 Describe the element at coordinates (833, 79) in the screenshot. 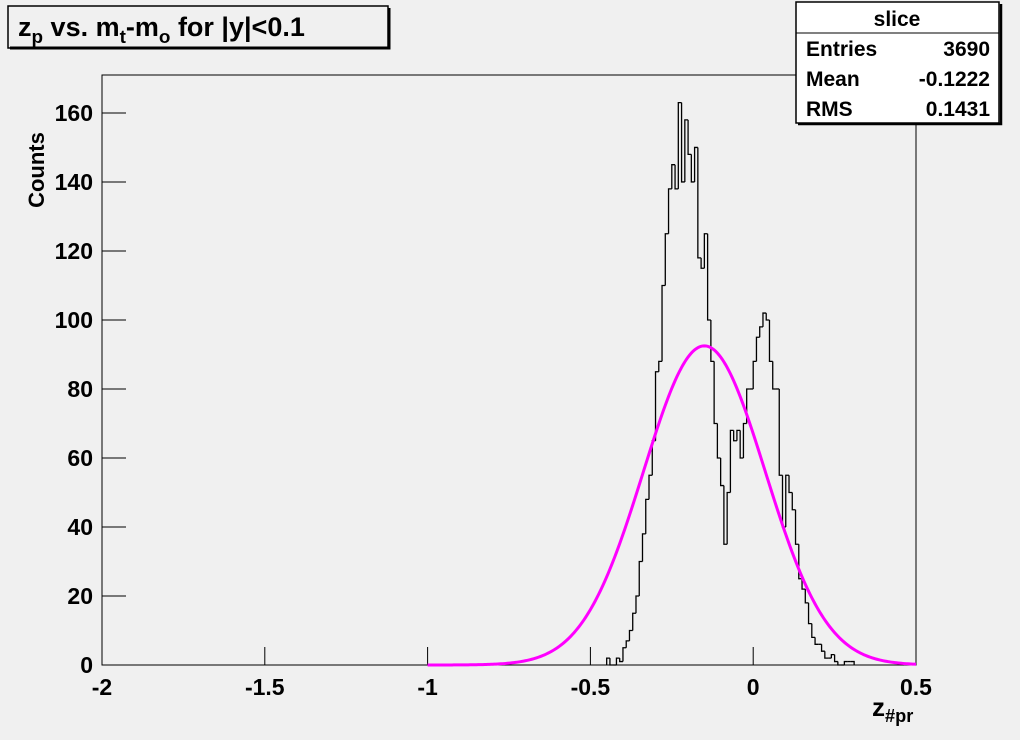

I see `stats-label: Mean` at that location.